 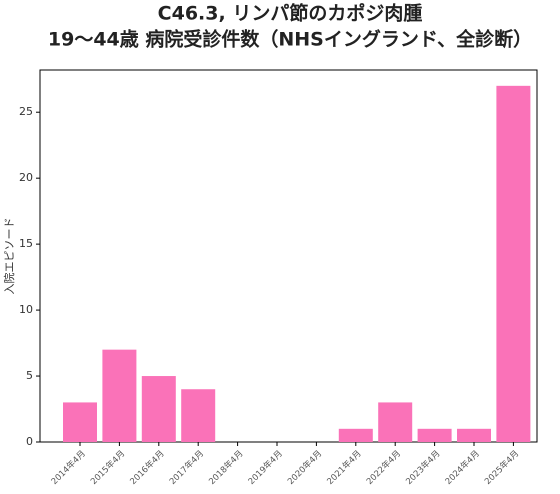 I want to click on x-tick-label: 2020年4月, so click(x=304, y=467).